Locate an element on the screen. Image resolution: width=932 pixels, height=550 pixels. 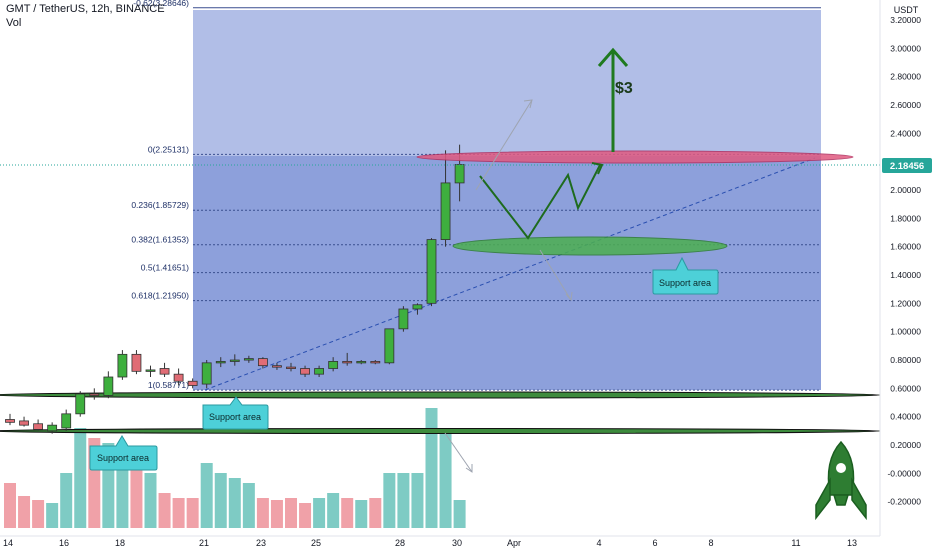
support-lines is located at coordinates (440, 412).